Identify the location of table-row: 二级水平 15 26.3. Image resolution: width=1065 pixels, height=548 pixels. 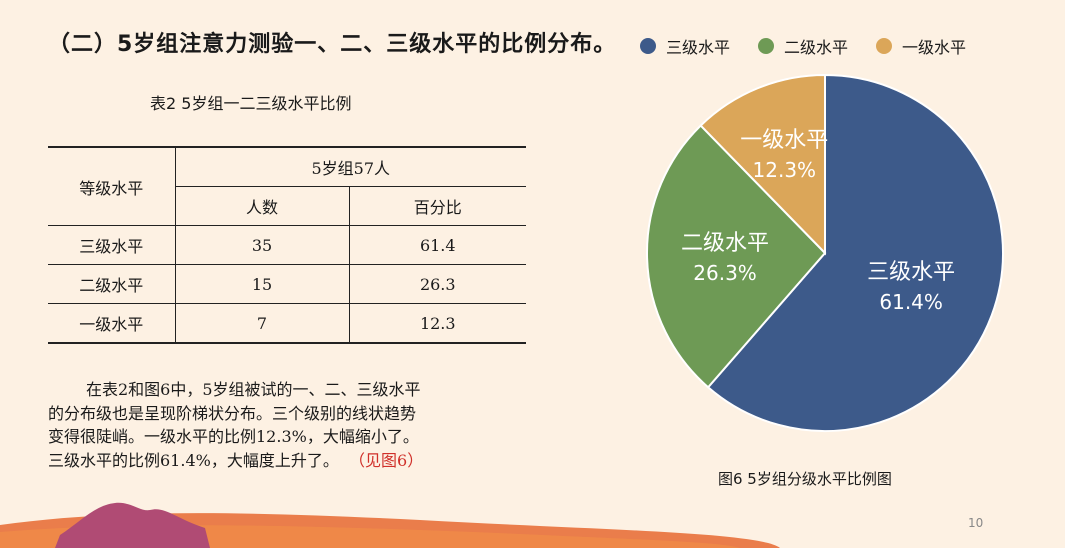
(287, 284).